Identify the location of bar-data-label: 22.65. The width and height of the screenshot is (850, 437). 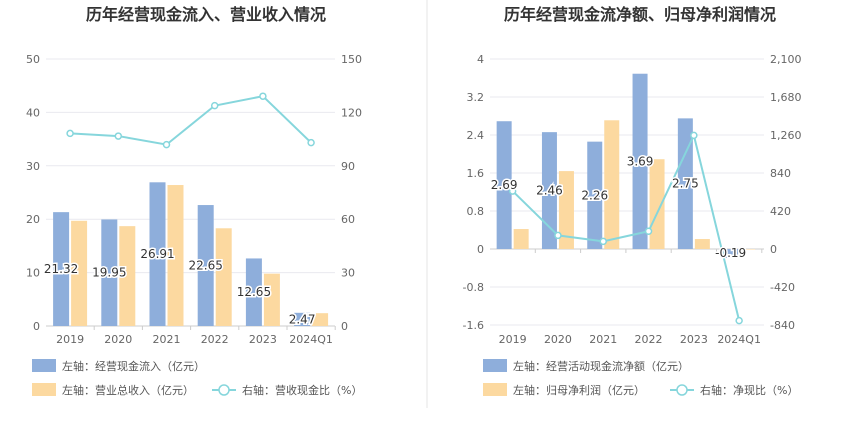
(206, 266).